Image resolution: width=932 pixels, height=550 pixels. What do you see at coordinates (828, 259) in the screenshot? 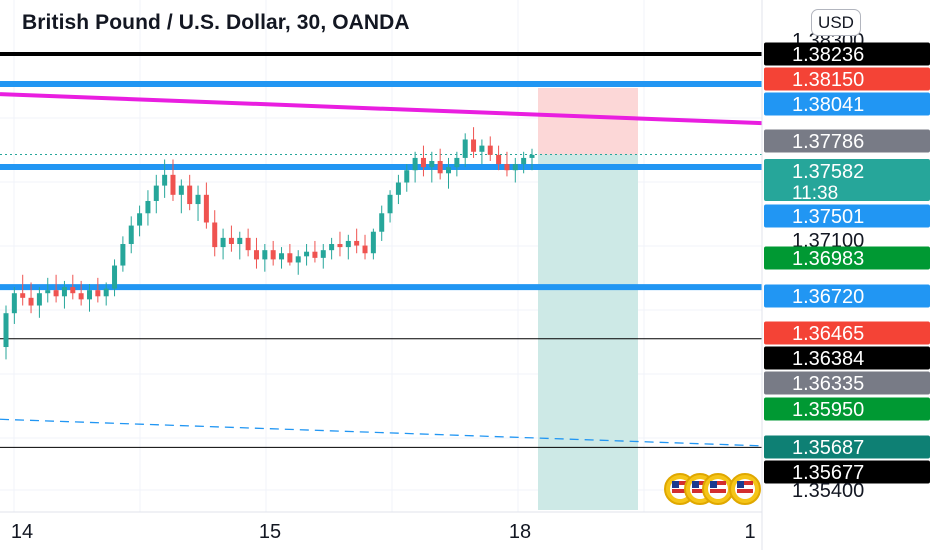
I see `price-label: 1.36983` at bounding box center [828, 259].